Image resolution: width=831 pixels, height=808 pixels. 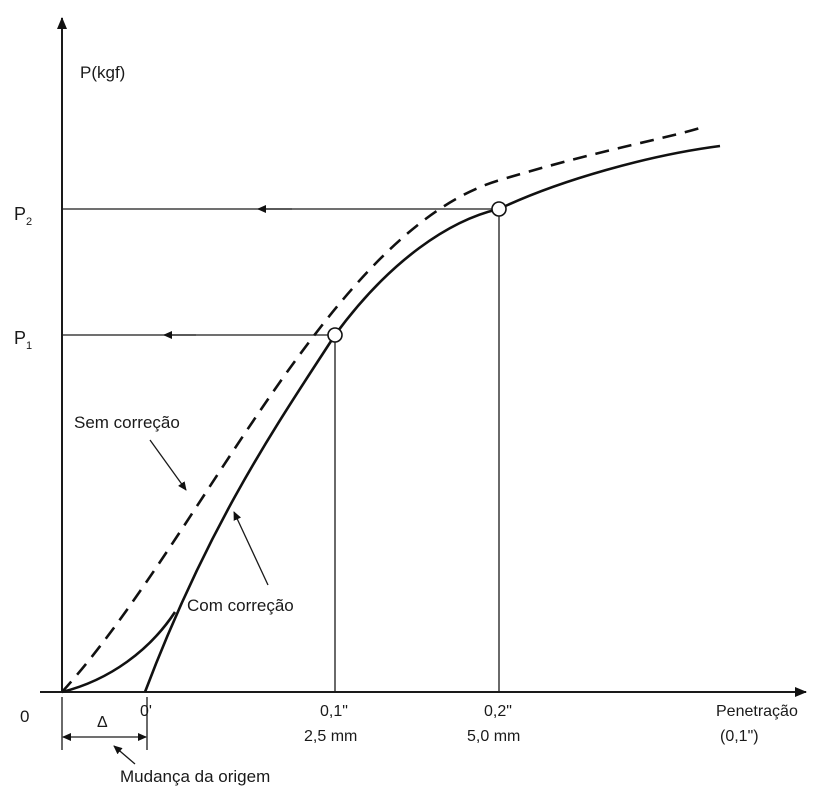 I want to click on delta-label: Δ, so click(x=102, y=722).